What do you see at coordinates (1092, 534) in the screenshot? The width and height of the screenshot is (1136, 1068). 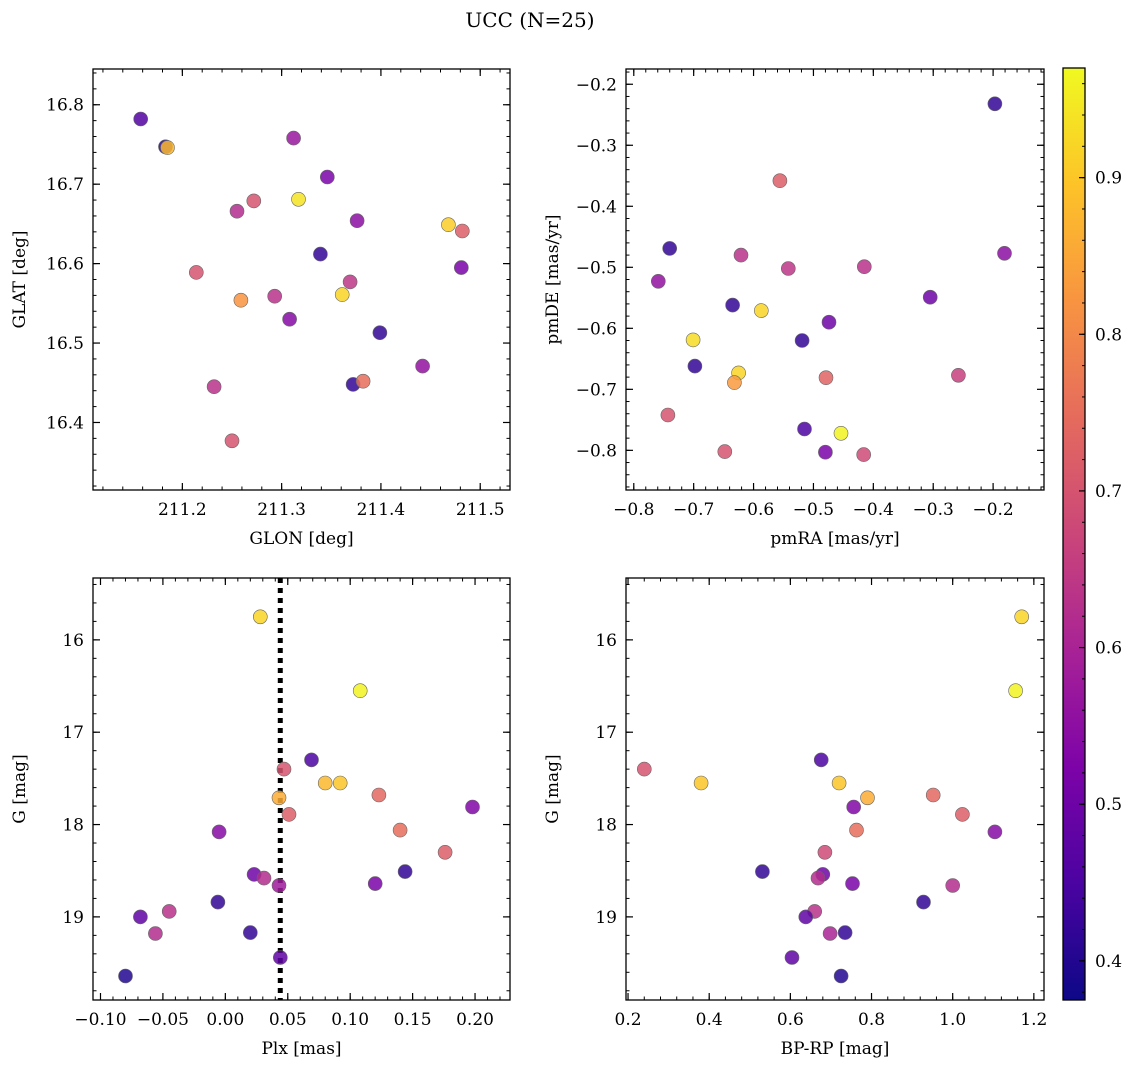 I see `colorbar: 0.4 0.5 0.6 0.7 0.8 0.9` at bounding box center [1092, 534].